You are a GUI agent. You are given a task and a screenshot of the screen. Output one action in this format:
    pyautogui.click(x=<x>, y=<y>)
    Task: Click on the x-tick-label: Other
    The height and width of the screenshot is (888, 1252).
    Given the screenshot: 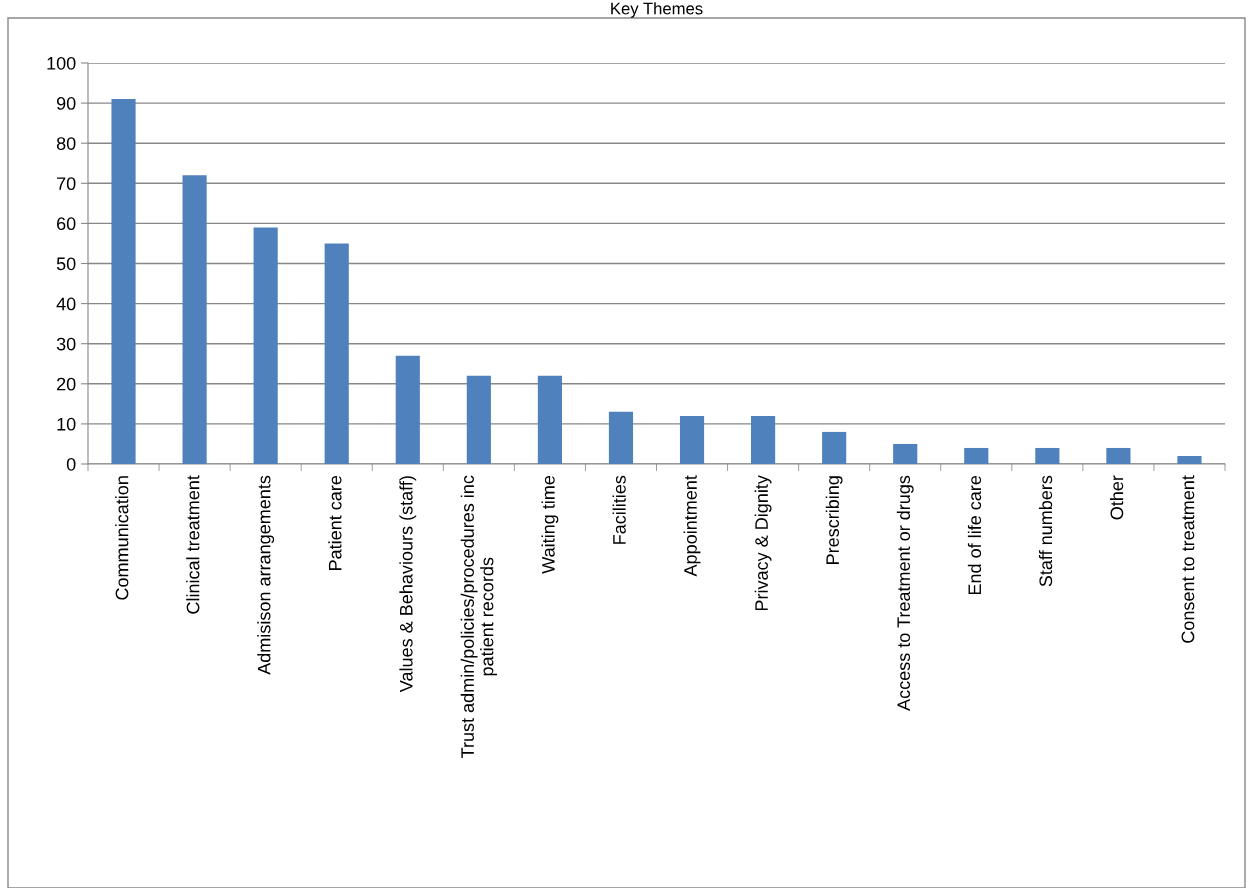 What is the action you would take?
    pyautogui.click(x=1116, y=497)
    